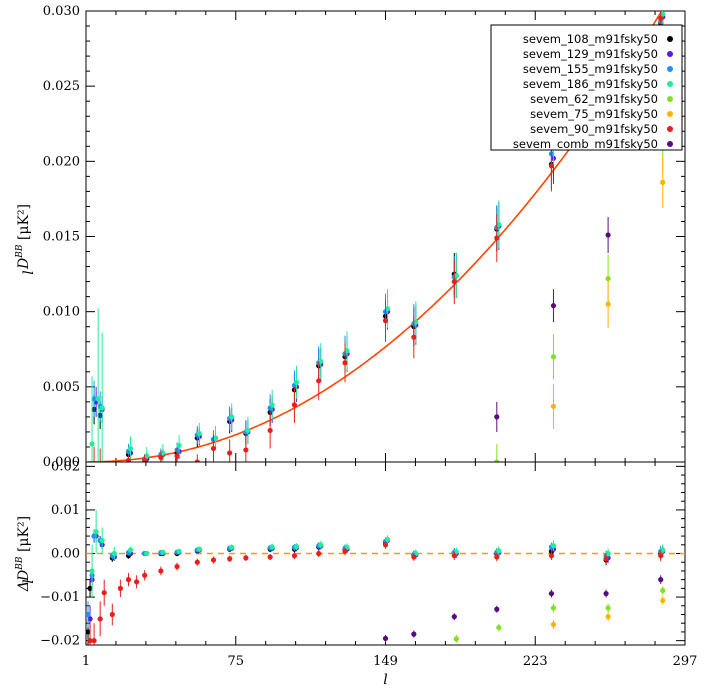 The height and width of the screenshot is (700, 711). I want to click on bottom-y-axis-label: ΔDBB [μK²], so click(23, 554).